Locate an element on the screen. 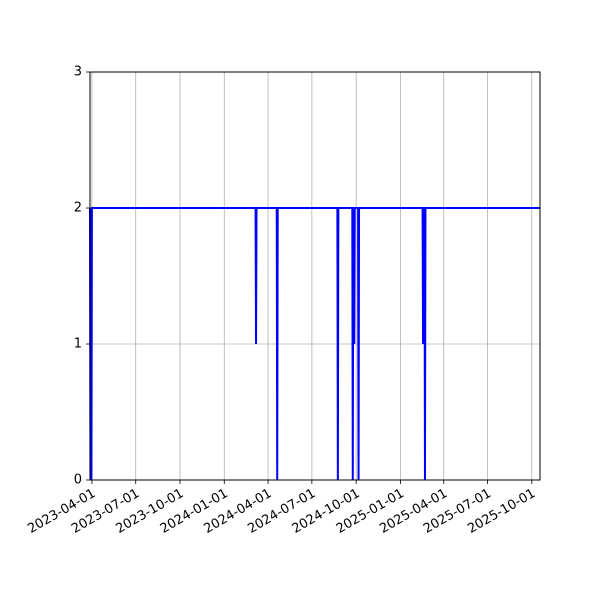 The height and width of the screenshot is (600, 600). y-tick-label: 1 is located at coordinates (78, 344).